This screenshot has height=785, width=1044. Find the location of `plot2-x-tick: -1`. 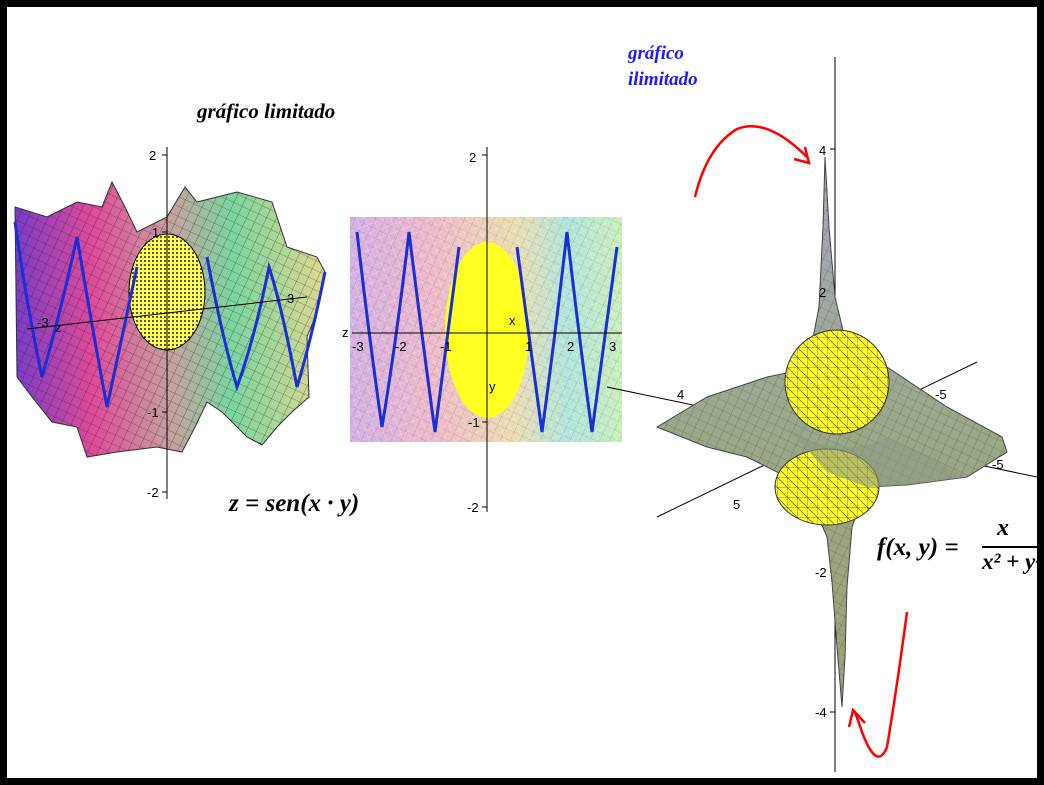

plot2-x-tick: -1 is located at coordinates (446, 346).